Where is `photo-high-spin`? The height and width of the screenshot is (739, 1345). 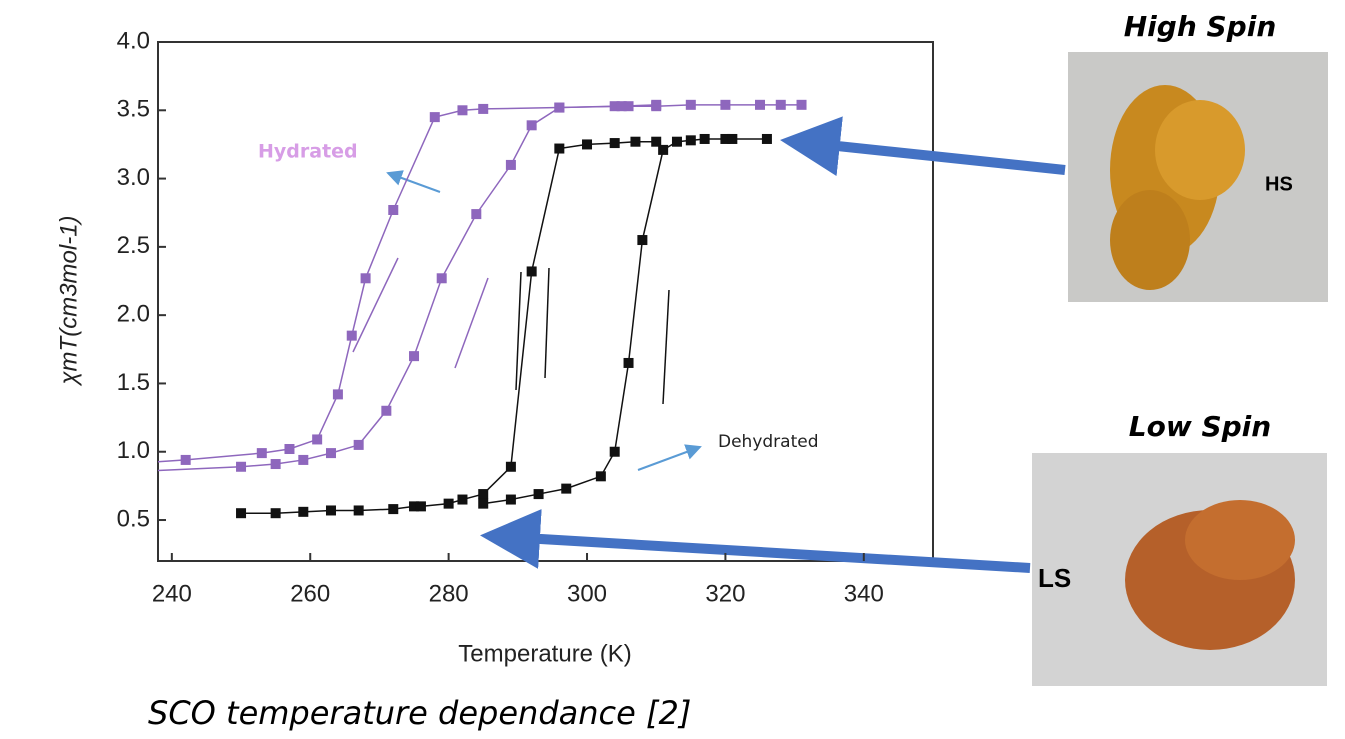
photo-high-spin is located at coordinates (1198, 177).